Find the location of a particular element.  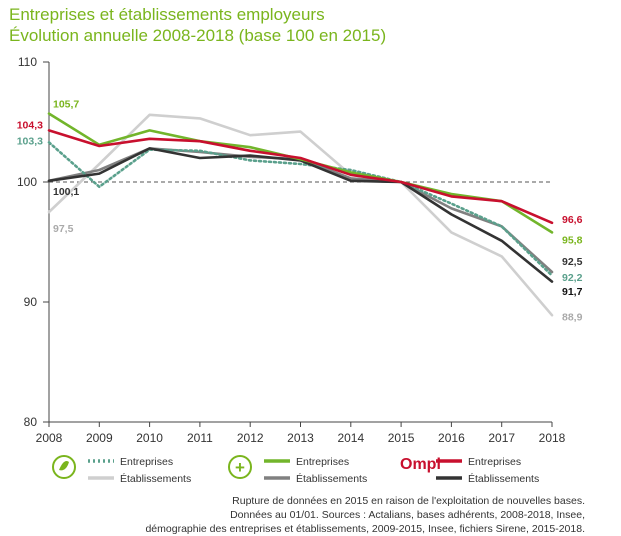

plus-circle-icon is located at coordinates (240, 467).